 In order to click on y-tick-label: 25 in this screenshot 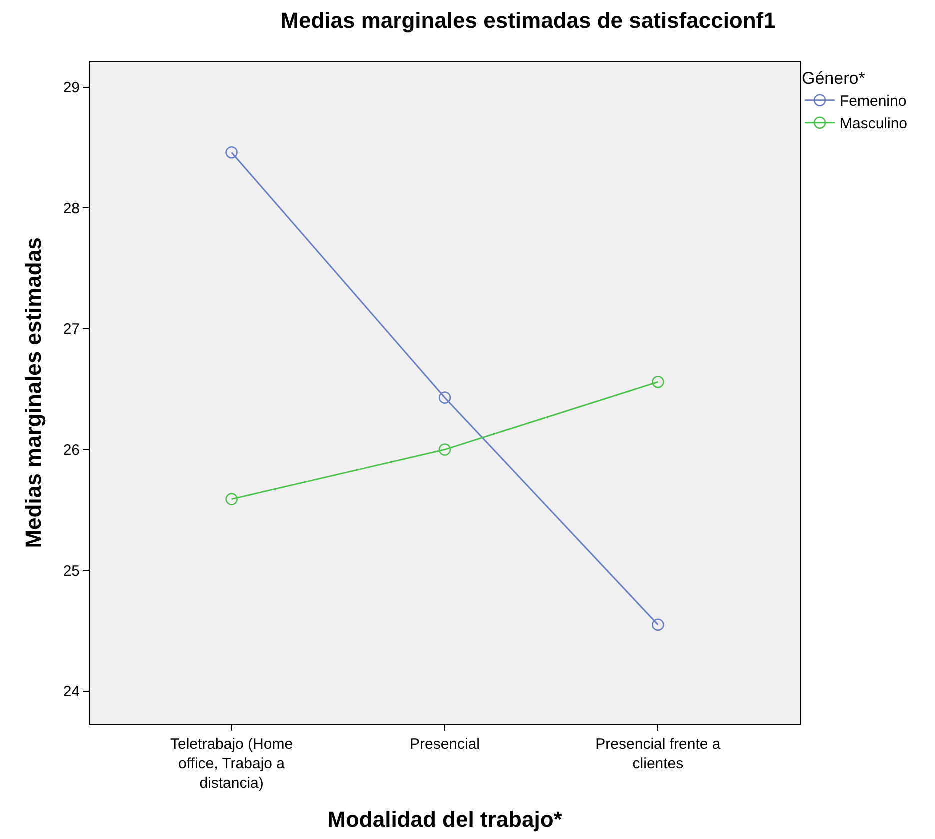, I will do `click(71, 571)`.